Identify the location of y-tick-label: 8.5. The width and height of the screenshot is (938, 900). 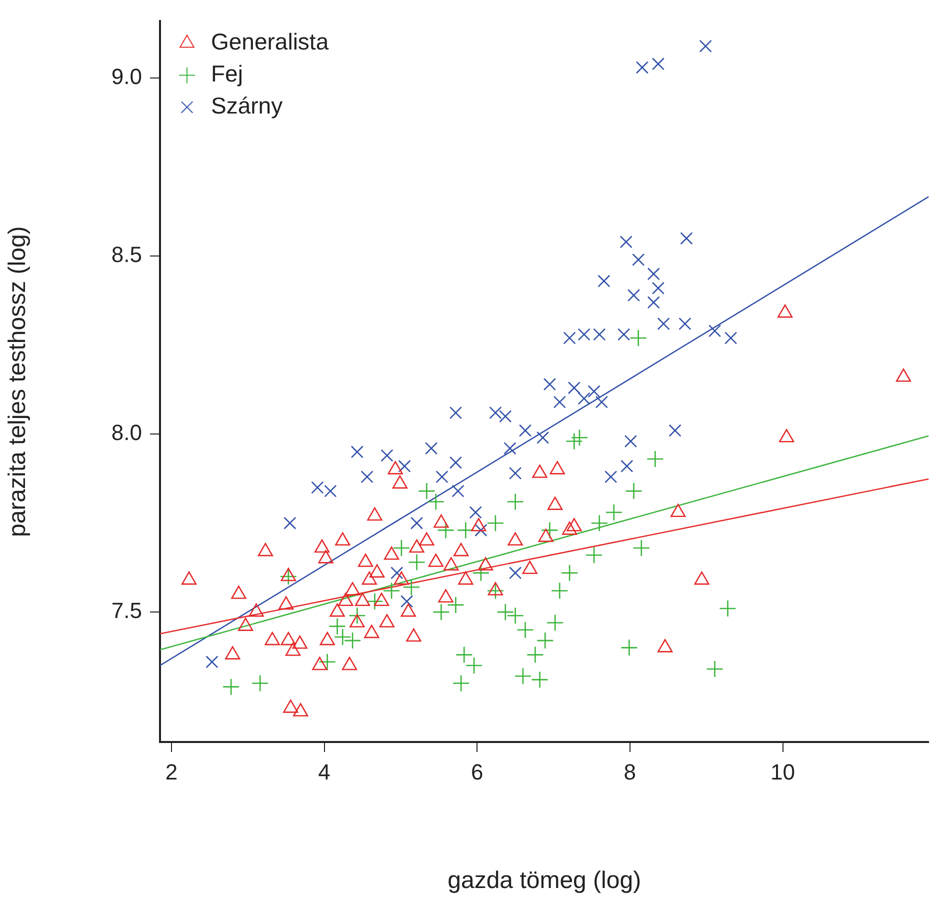
(126, 255).